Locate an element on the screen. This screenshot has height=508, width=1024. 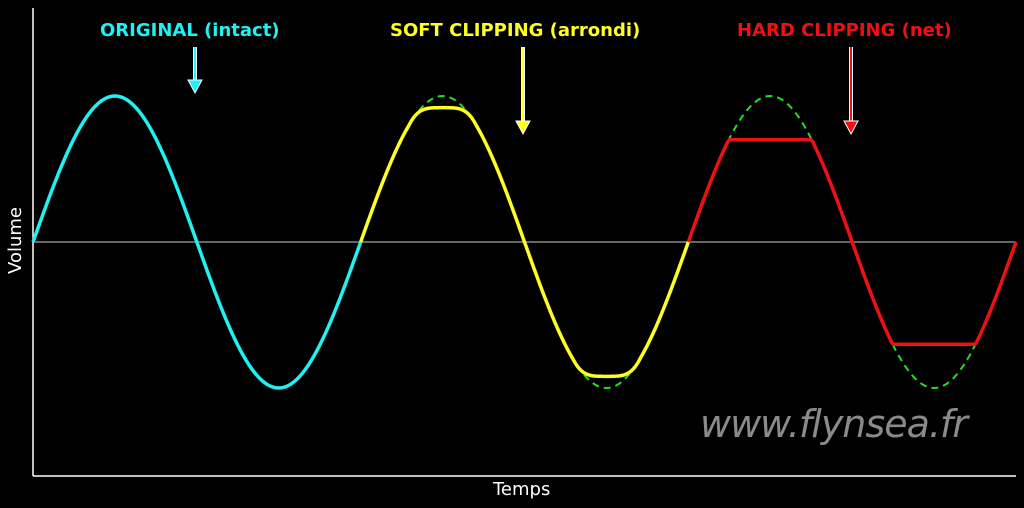
watermark-text: www.flynsea.fr is located at coordinates (834, 424).